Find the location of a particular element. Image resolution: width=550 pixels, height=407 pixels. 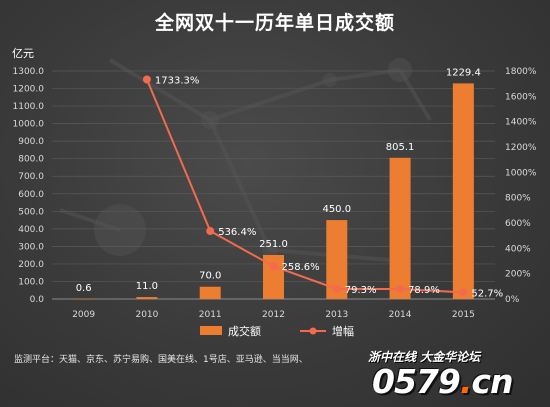

y-left-tick-label: 800.0 is located at coordinates (31, 160).